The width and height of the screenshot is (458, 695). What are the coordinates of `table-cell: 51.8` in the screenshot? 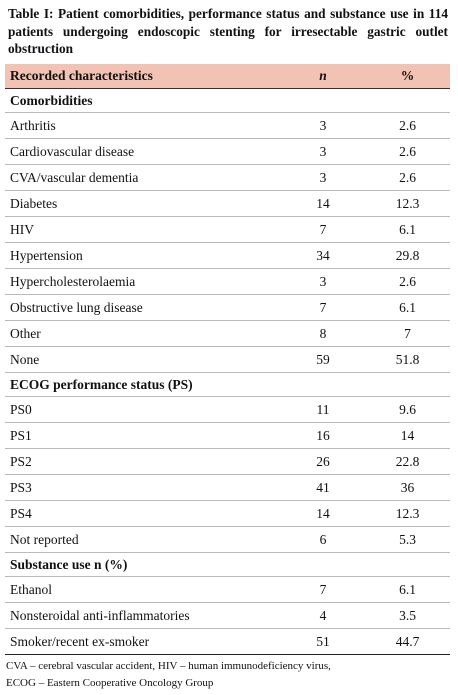 It's located at (407, 359).